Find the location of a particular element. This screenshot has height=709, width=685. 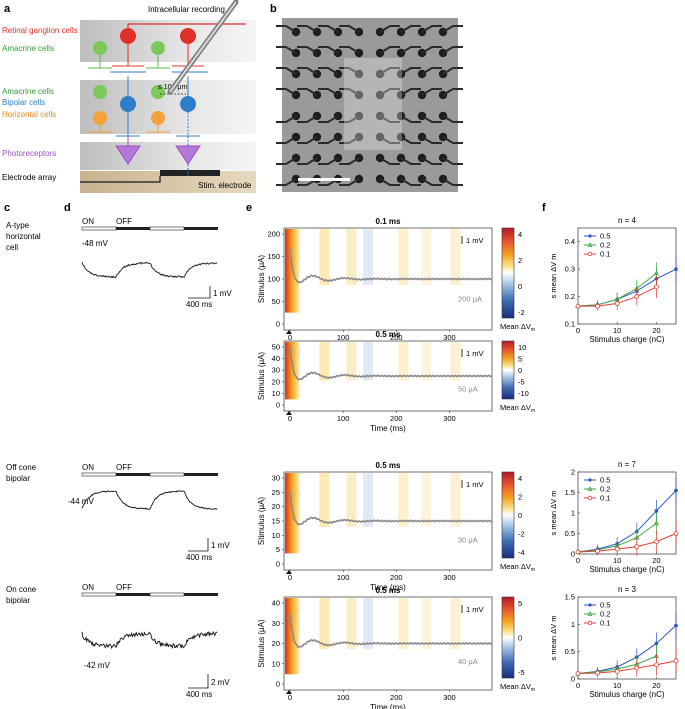

y-tick-label: 0.5 is located at coordinates (570, 533).